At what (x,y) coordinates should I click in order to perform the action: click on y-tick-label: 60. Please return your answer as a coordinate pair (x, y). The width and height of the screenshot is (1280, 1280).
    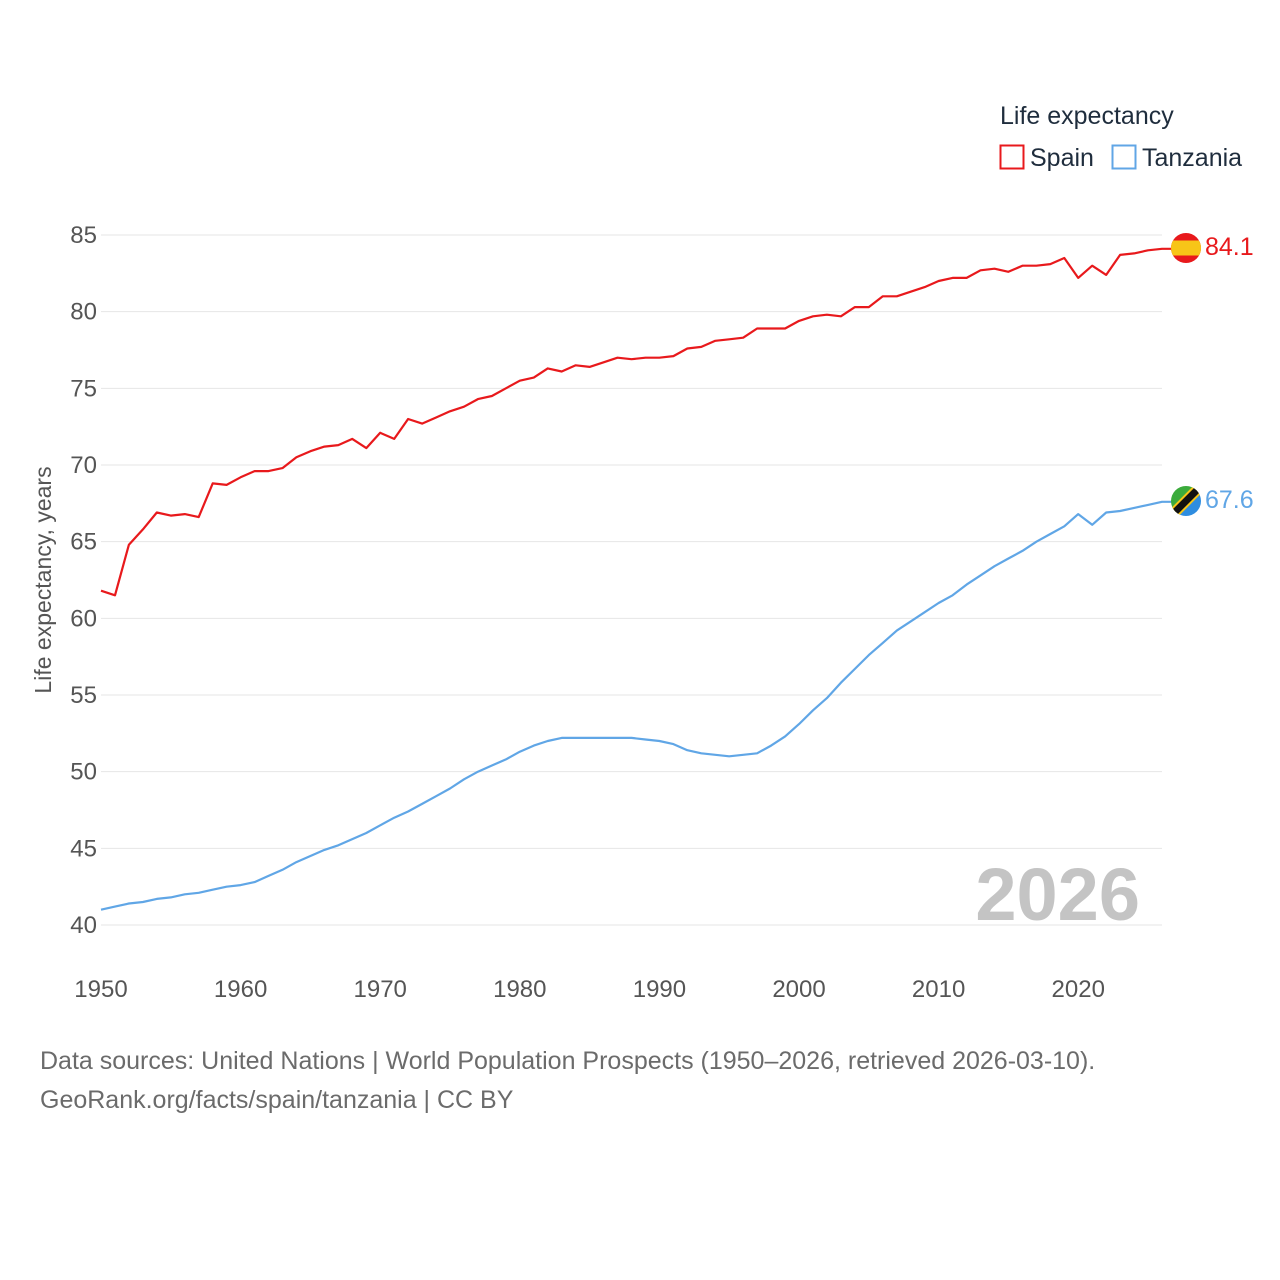
    Looking at the image, I should click on (83, 618).